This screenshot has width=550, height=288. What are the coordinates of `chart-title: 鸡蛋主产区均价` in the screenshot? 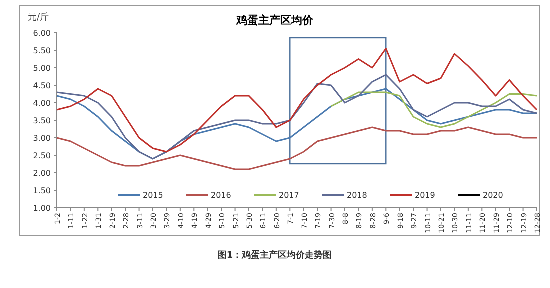 It's located at (275, 20).